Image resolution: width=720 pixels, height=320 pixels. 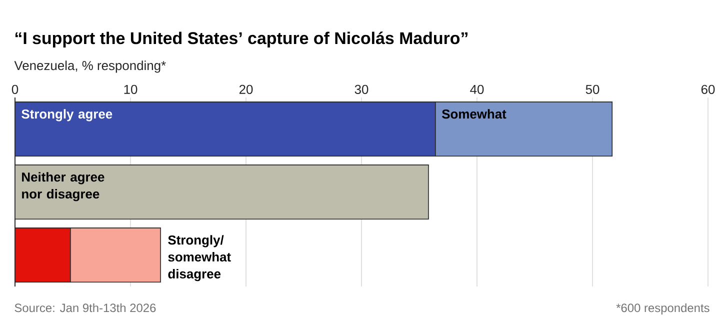 I want to click on chart-subtitle: Venezuela, % responding*, so click(x=90, y=66).